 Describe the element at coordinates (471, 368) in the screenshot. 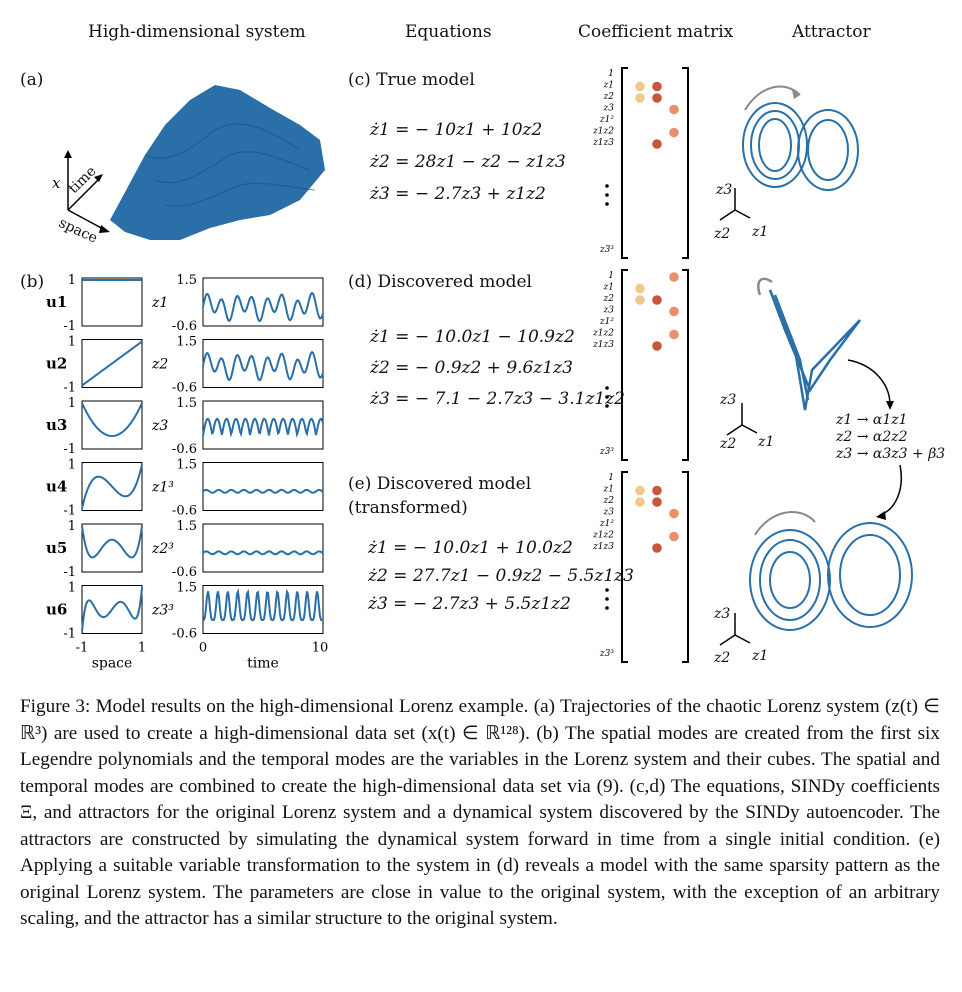

I see `eq-disc-2: ż2 = − 0.9z2 + 9.6z1z3` at that location.